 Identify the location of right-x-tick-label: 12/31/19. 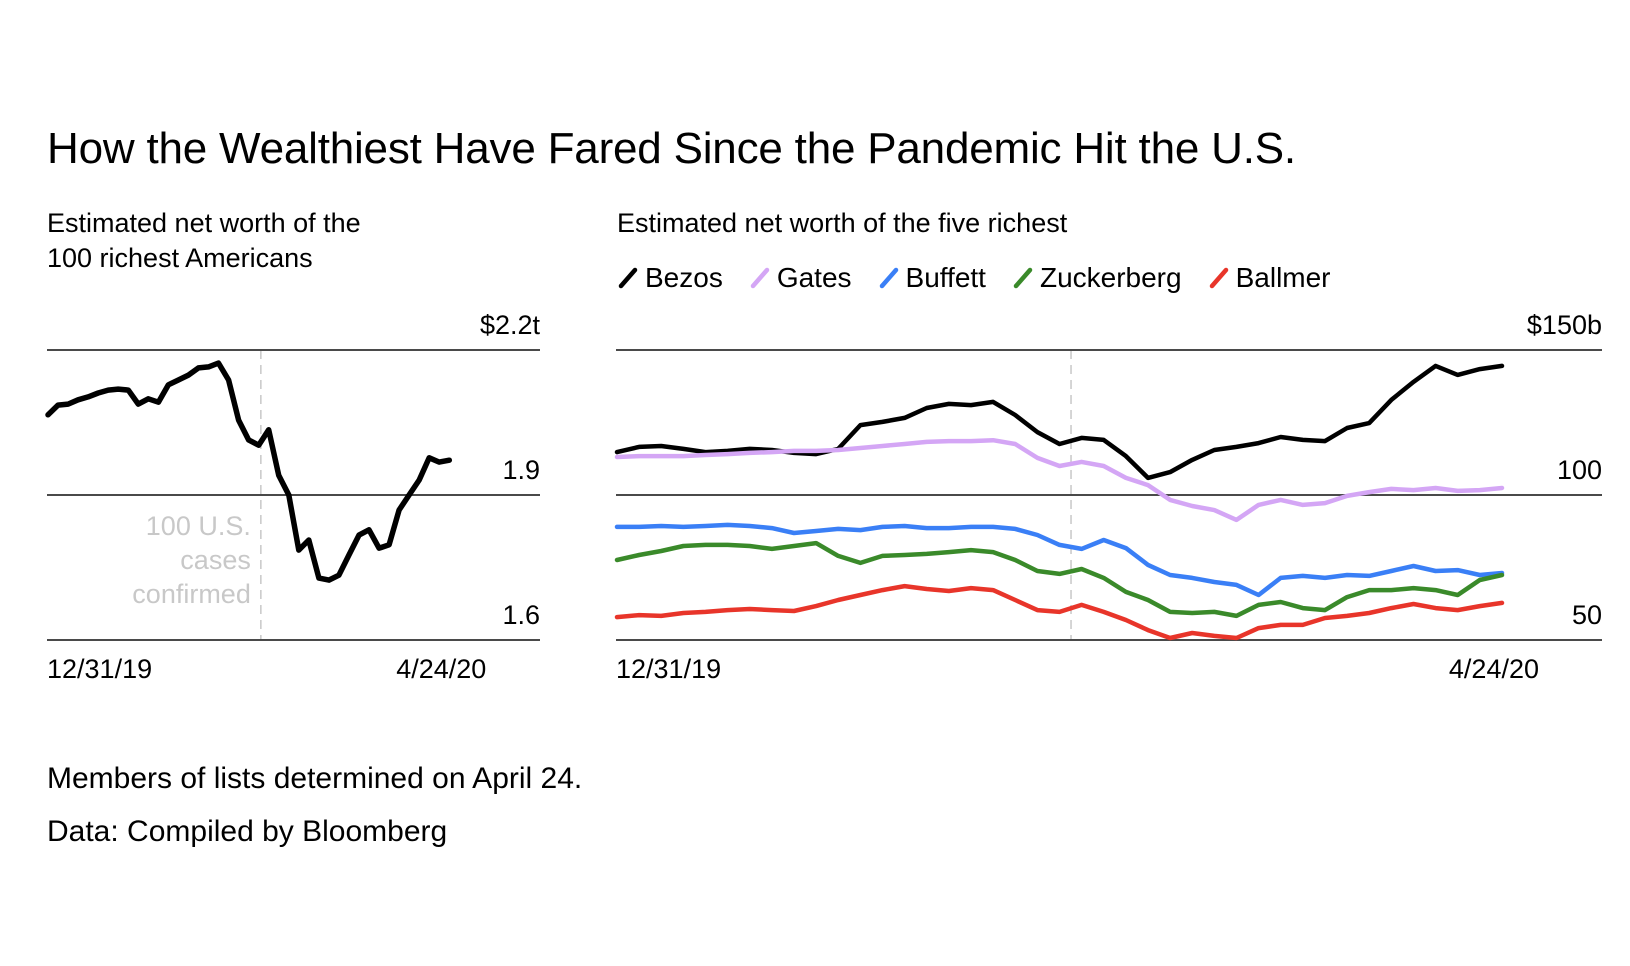
(668, 669).